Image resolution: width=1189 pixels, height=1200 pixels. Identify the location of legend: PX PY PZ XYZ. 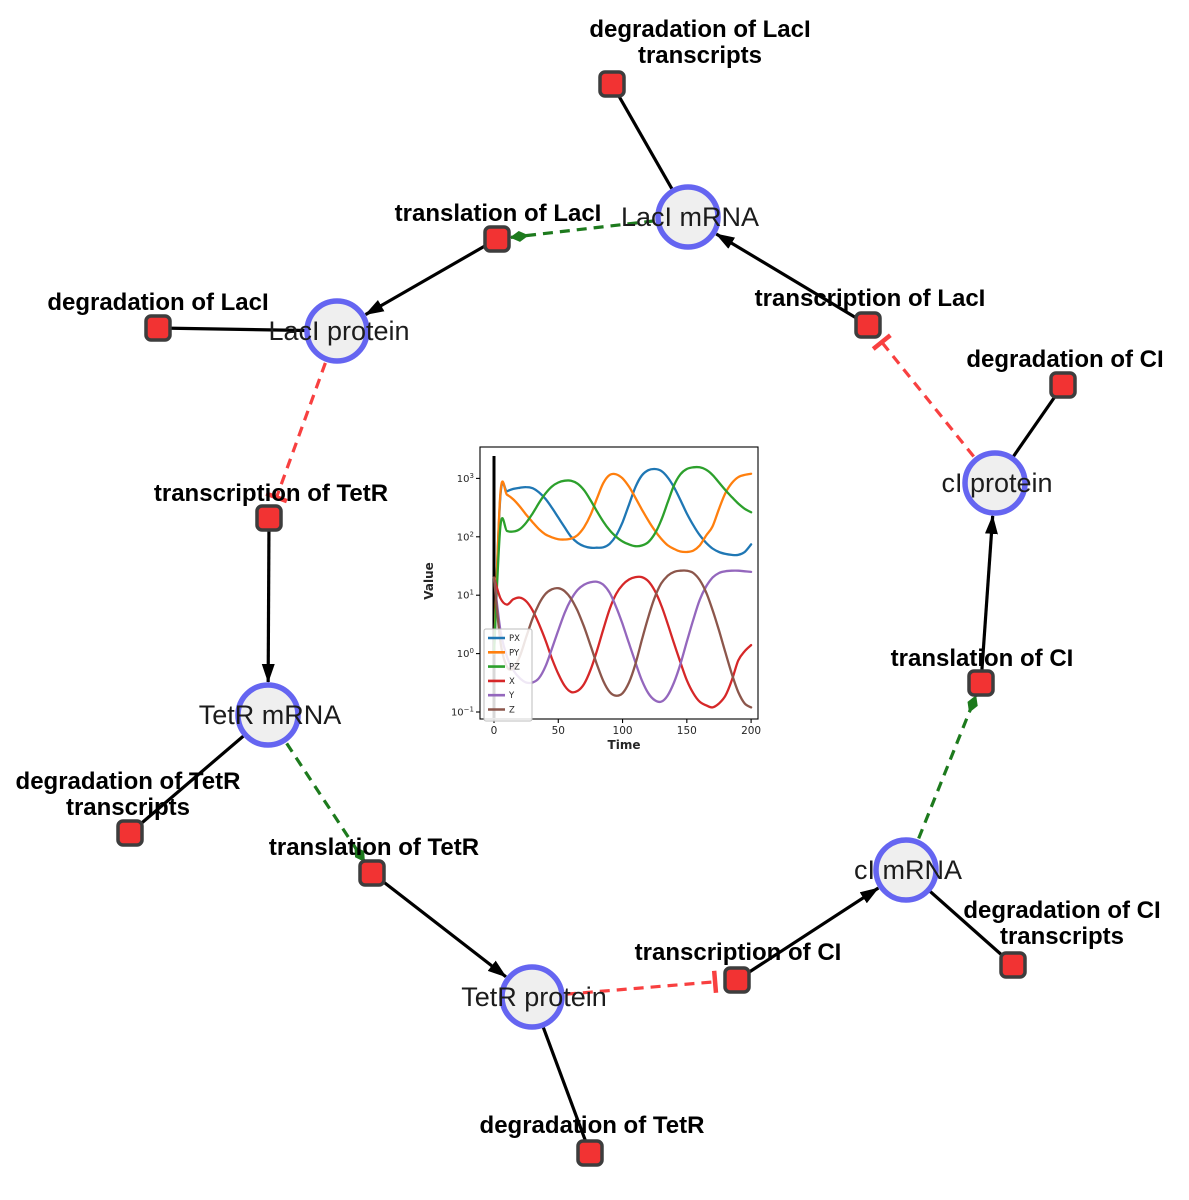
(508, 675).